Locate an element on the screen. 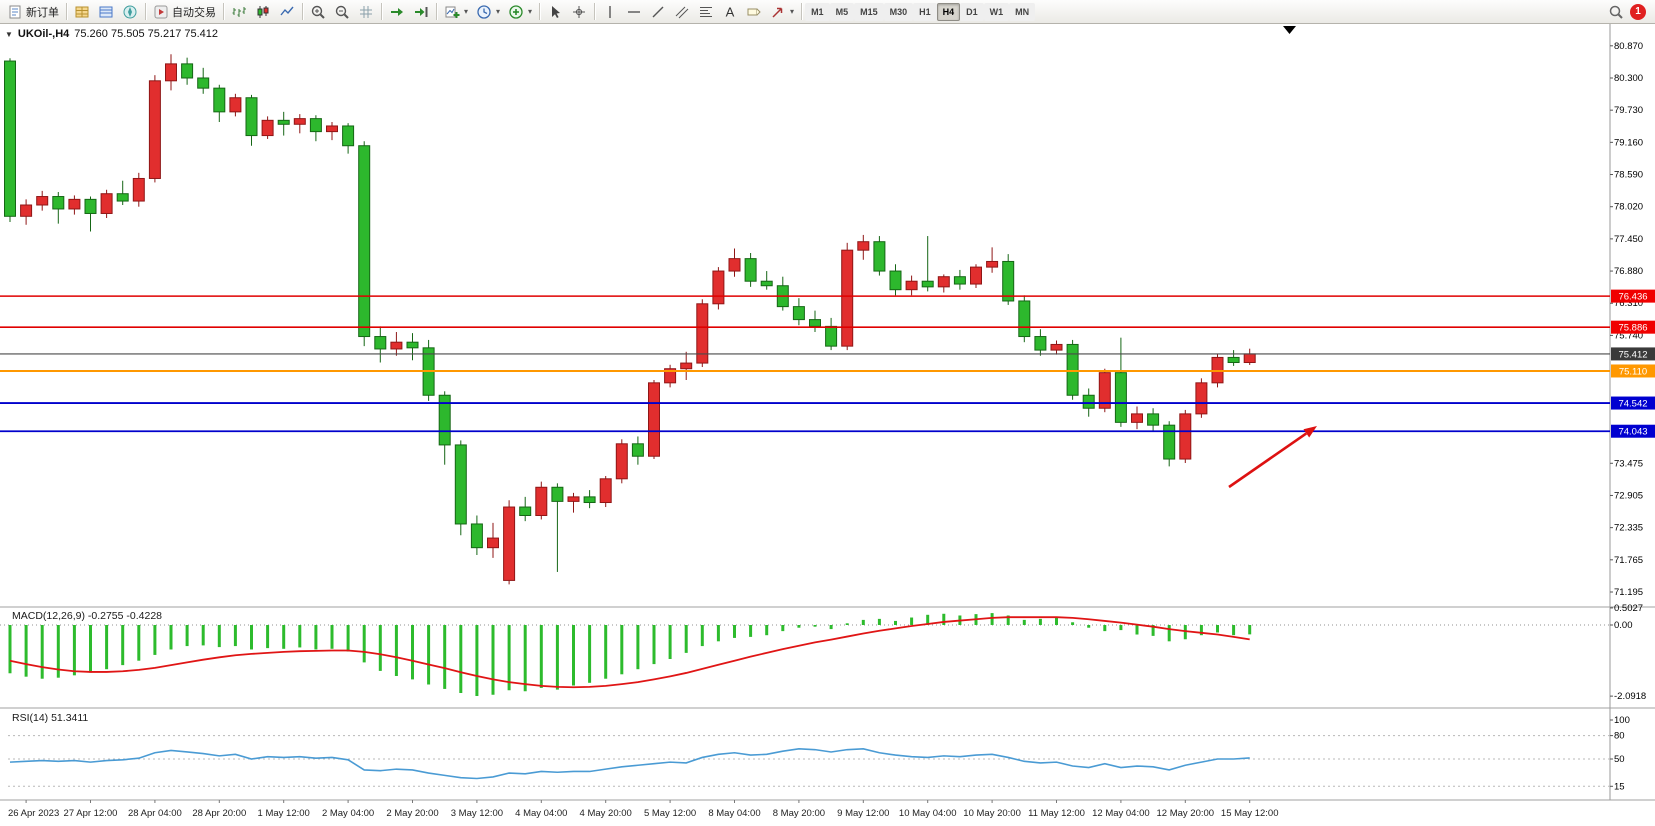  svg-text: 74.043 is located at coordinates (1632, 432).